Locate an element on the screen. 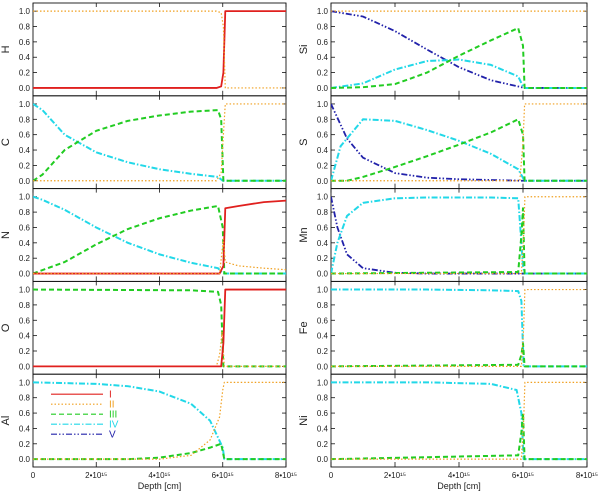  series-line-s-v is located at coordinates (459, 142).